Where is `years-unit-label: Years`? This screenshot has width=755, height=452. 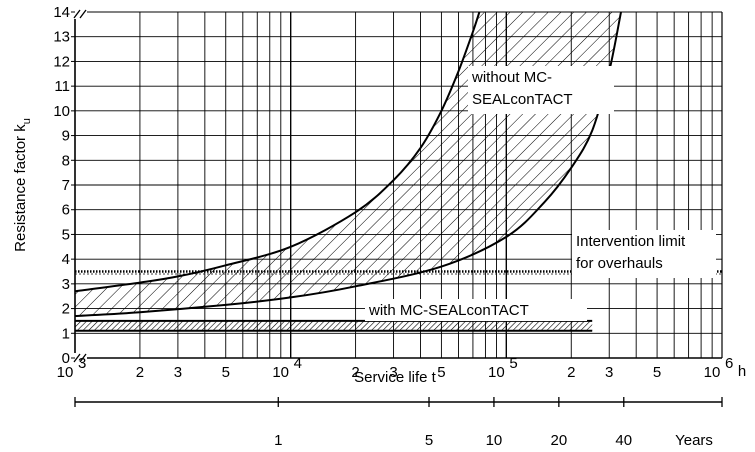 years-unit-label: Years is located at coordinates (694, 440).